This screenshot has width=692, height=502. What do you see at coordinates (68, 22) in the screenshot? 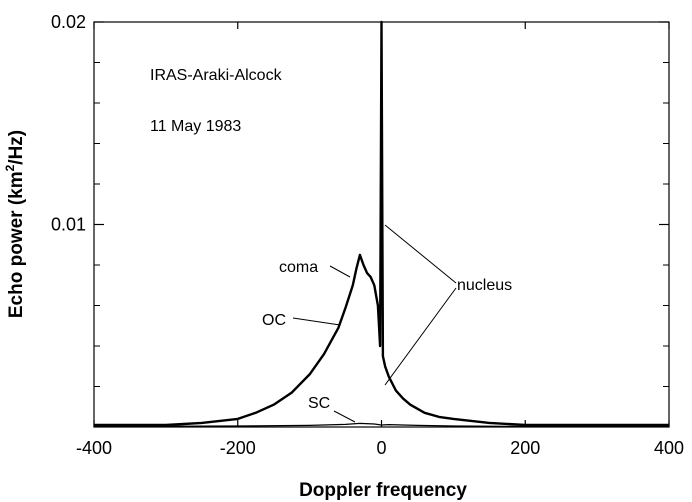
I see `y-tick-label: 0.02` at bounding box center [68, 22].